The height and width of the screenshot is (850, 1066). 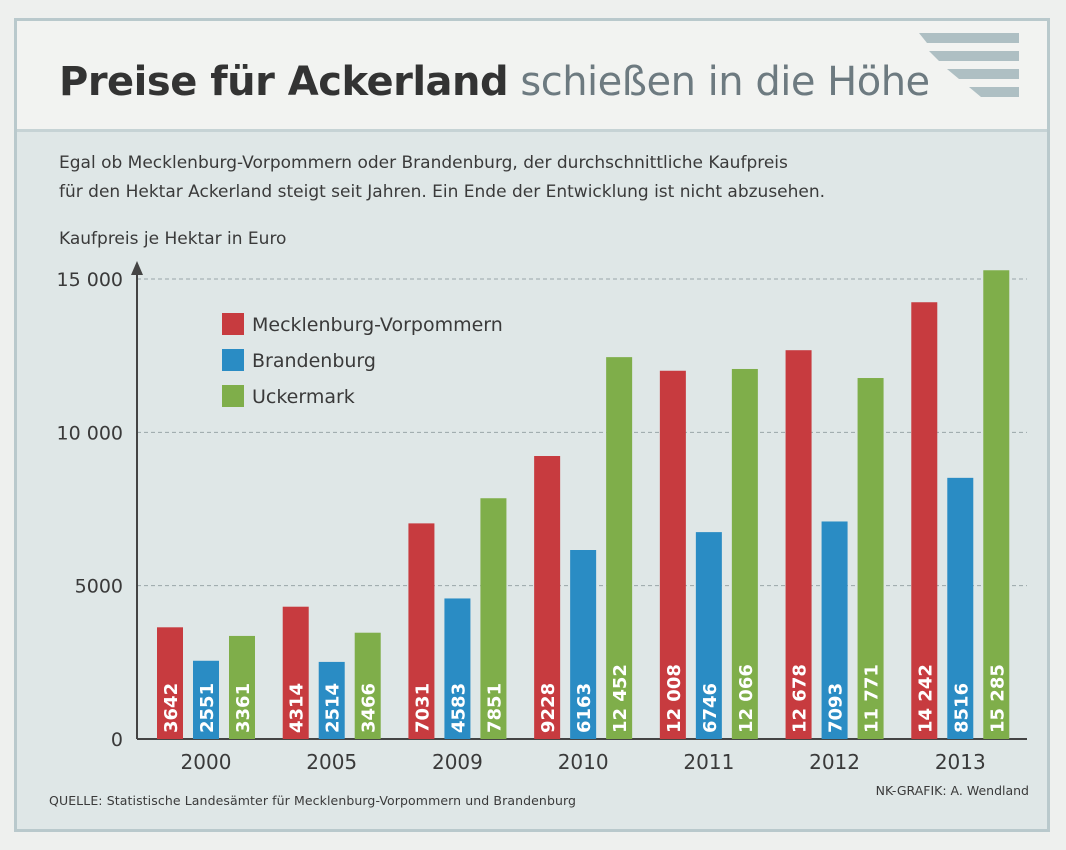 I want to click on bar-value-label: 7851, so click(x=494, y=708).